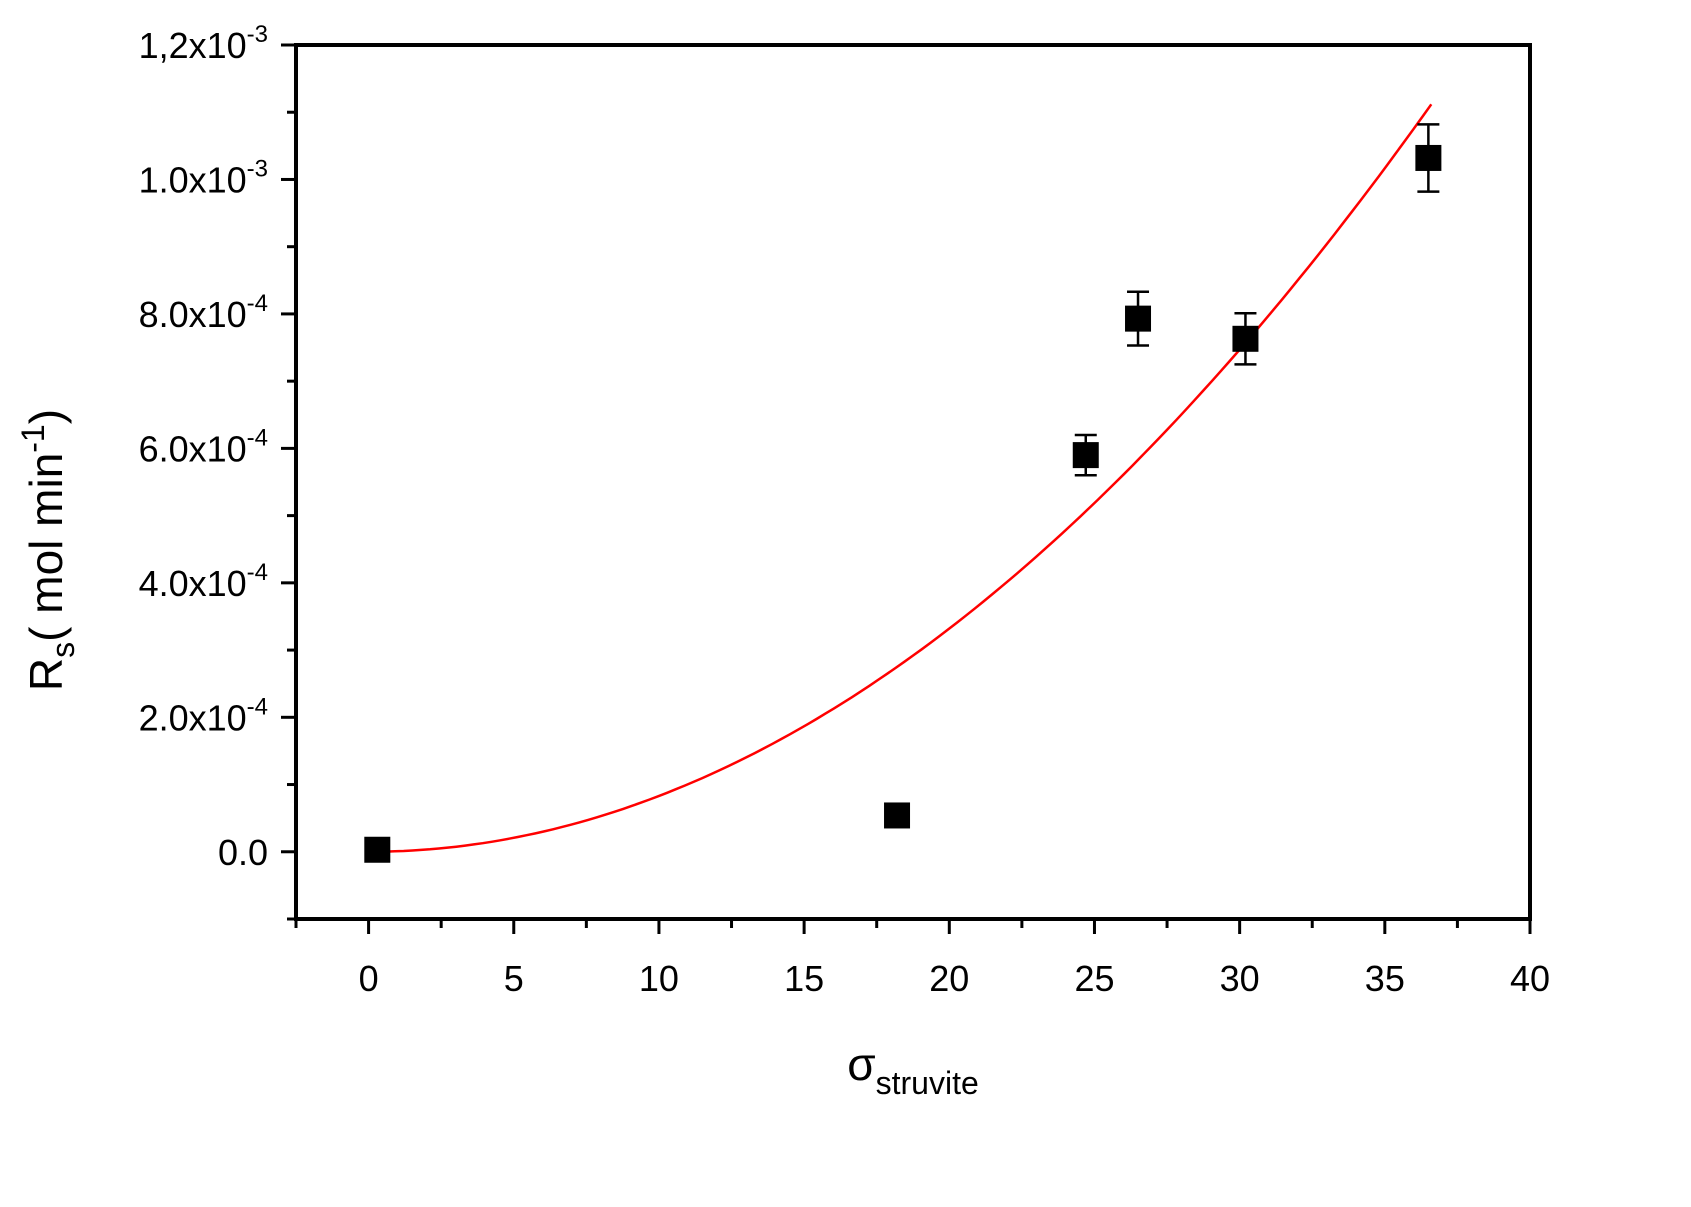 The image size is (1691, 1207). I want to click on x-tick-label: 0, so click(369, 978).